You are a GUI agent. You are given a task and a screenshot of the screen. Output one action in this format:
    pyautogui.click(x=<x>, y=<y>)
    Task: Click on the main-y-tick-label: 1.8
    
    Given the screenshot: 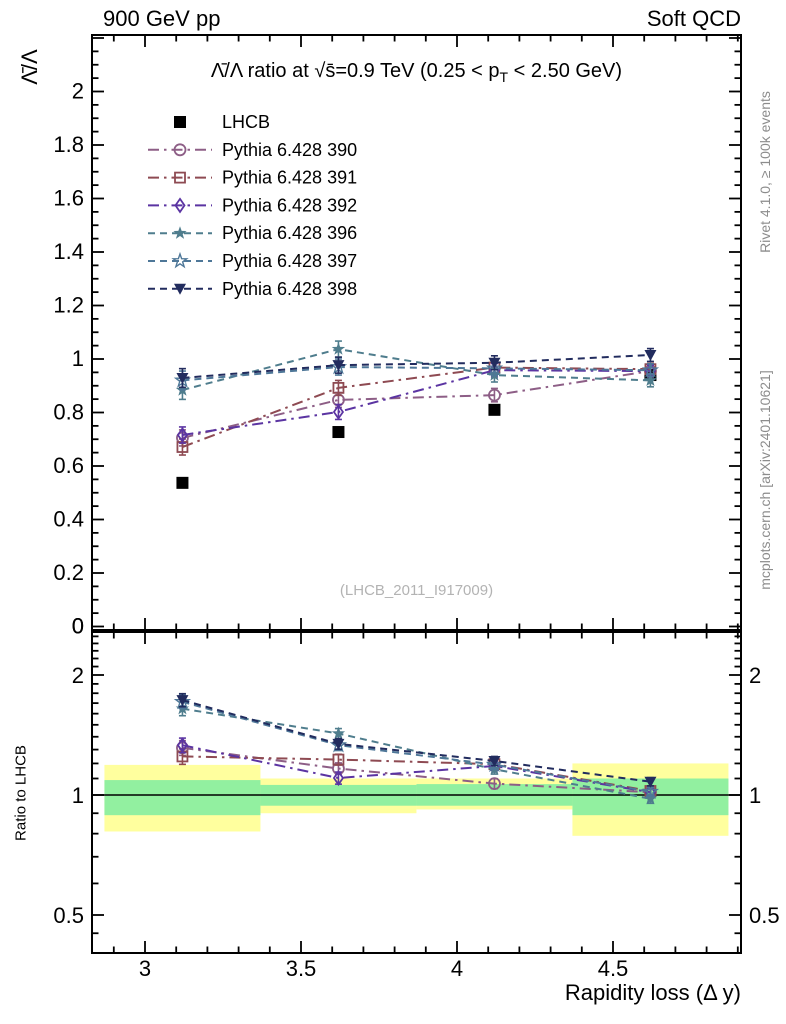 What is the action you would take?
    pyautogui.click(x=68, y=144)
    